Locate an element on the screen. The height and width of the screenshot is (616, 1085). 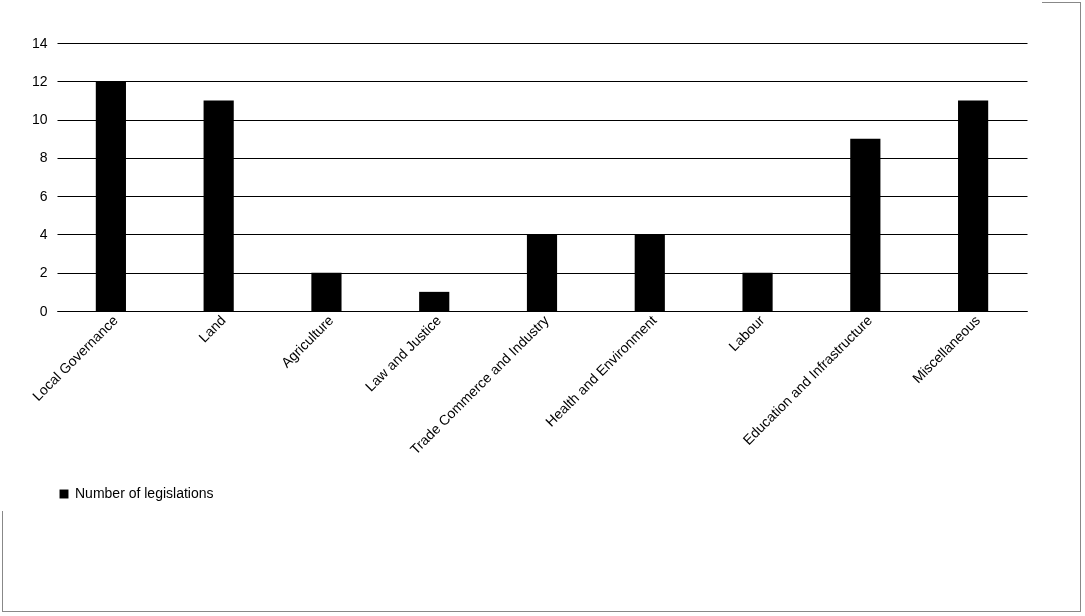
y-tick-label: 6 is located at coordinates (43, 195).